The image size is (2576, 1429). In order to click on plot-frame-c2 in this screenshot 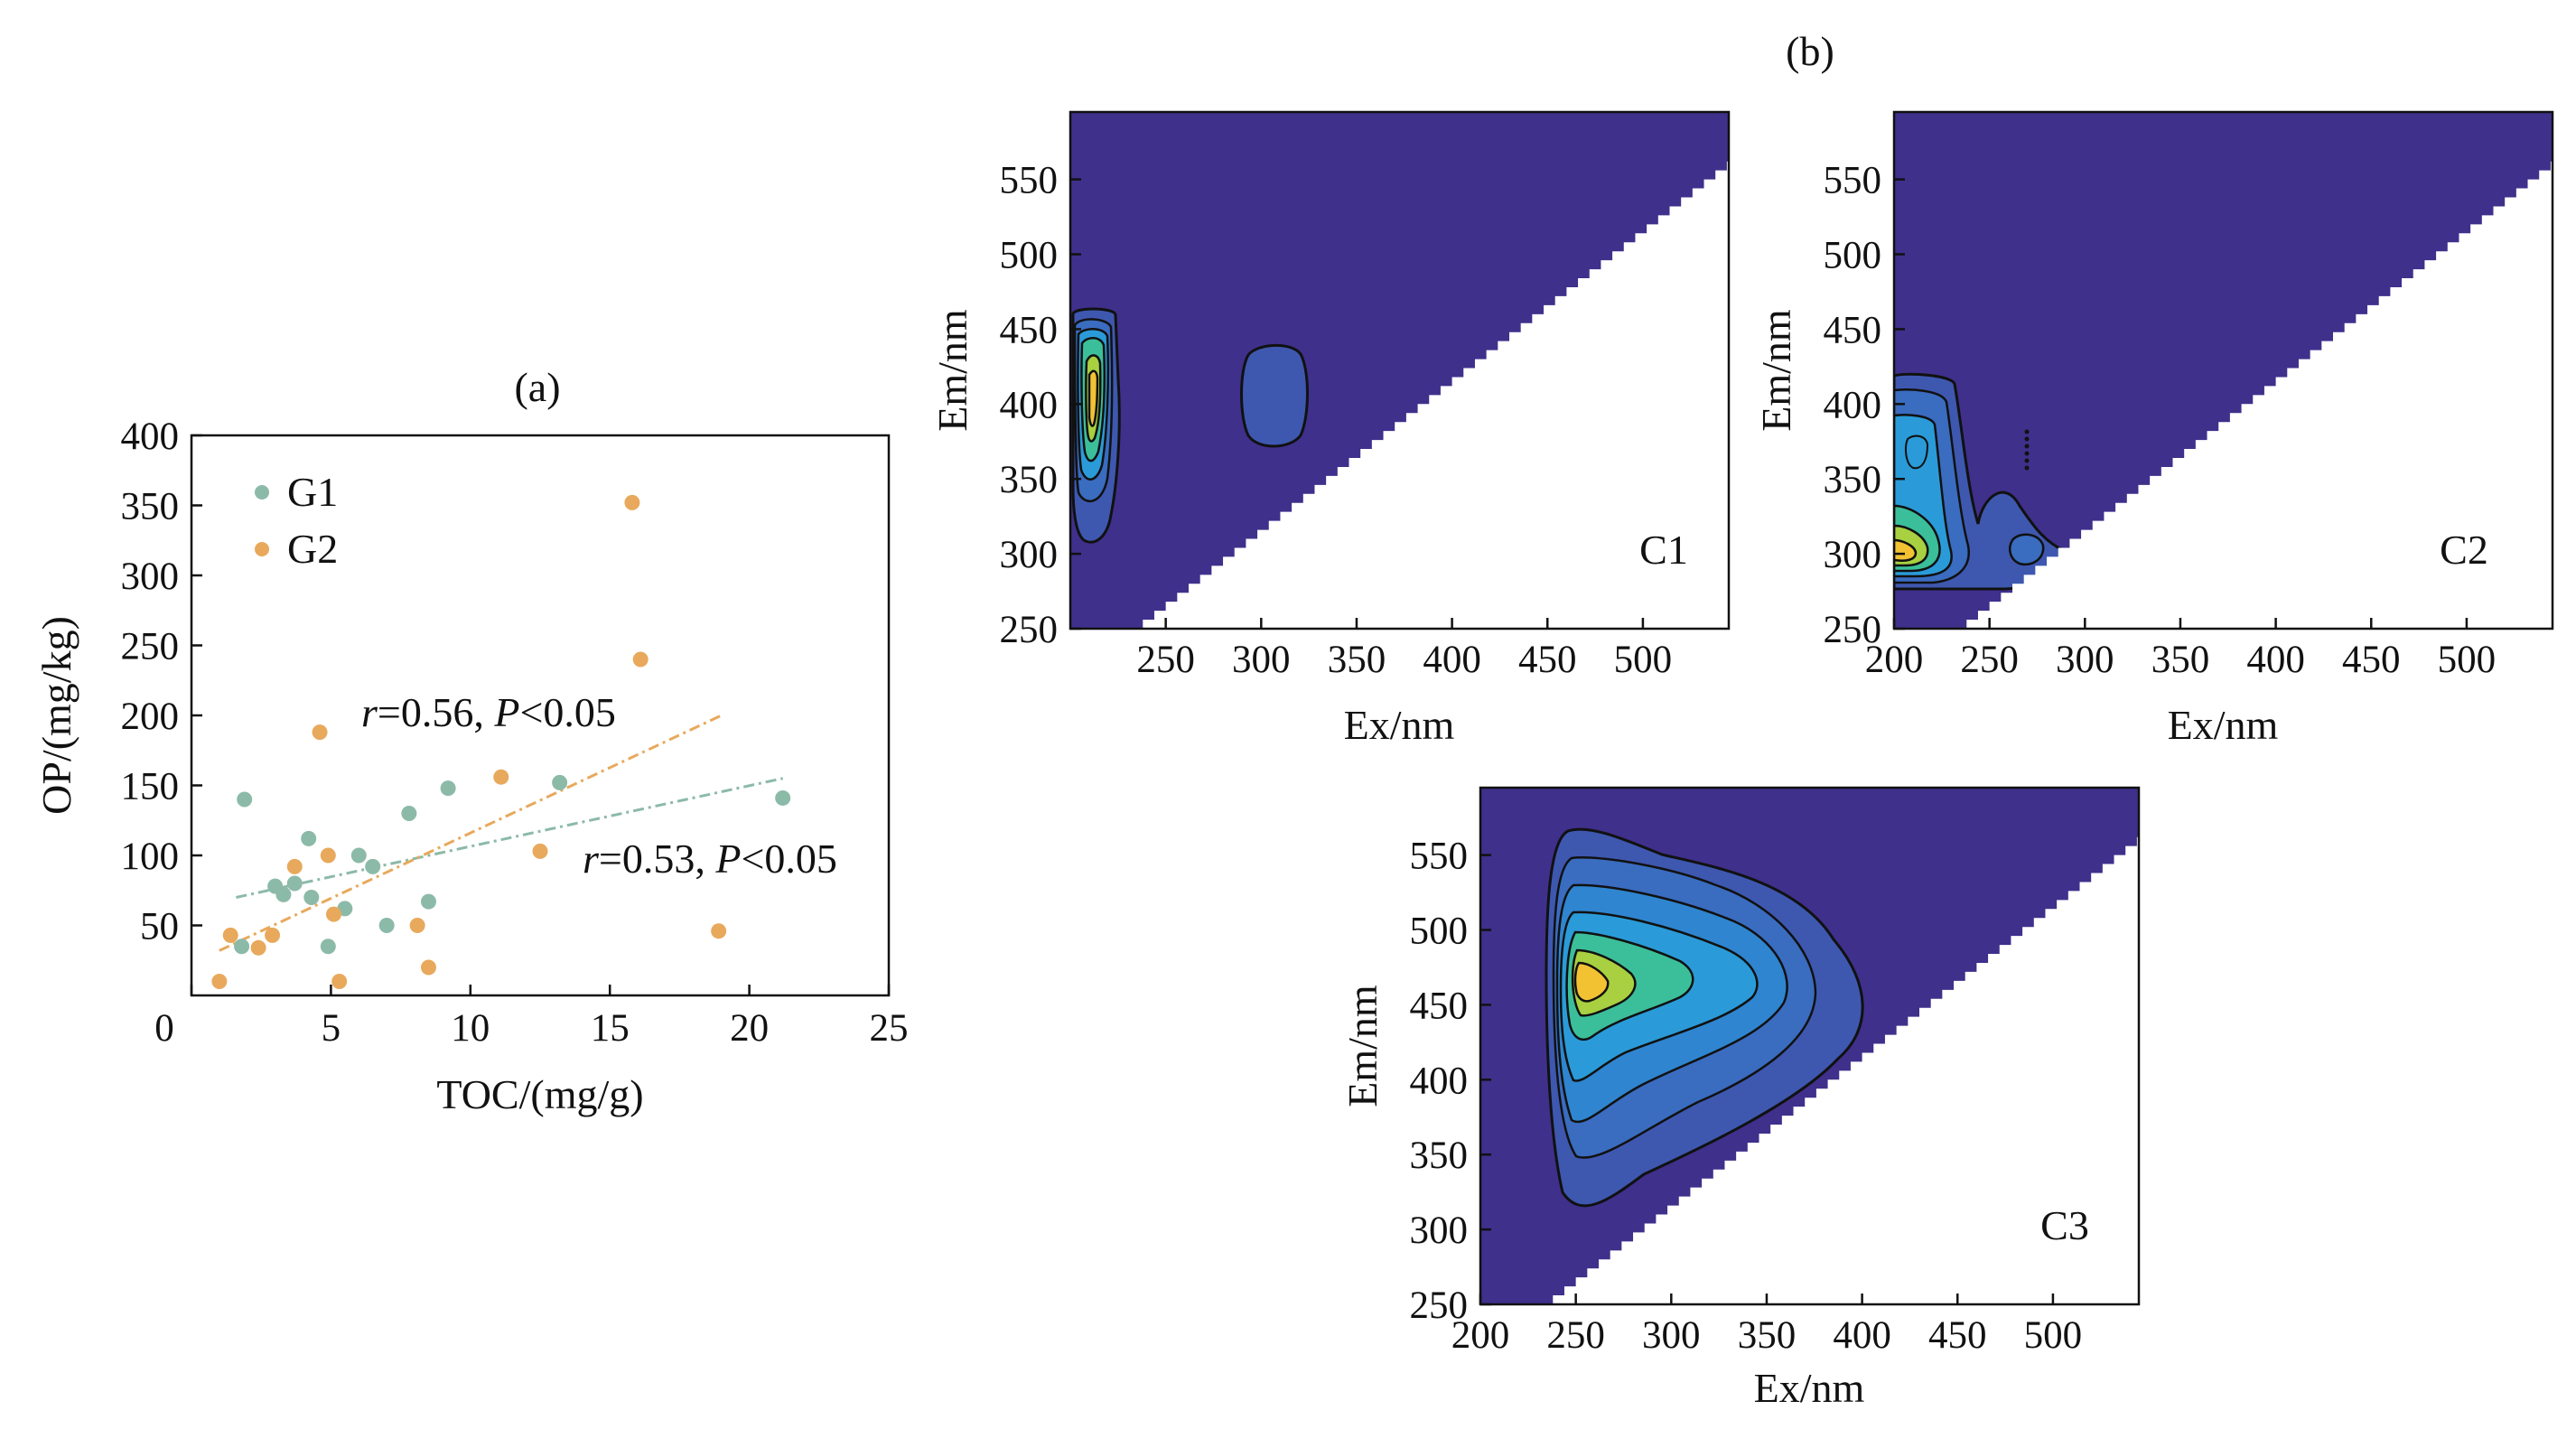, I will do `click(2223, 370)`.